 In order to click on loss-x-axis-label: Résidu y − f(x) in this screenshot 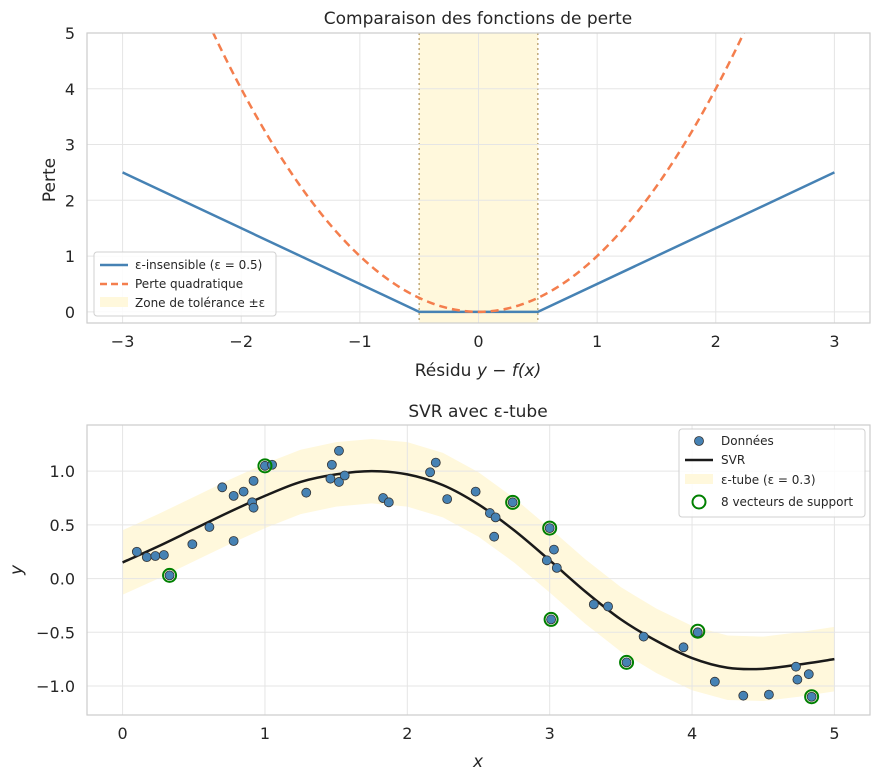, I will do `click(478, 371)`.